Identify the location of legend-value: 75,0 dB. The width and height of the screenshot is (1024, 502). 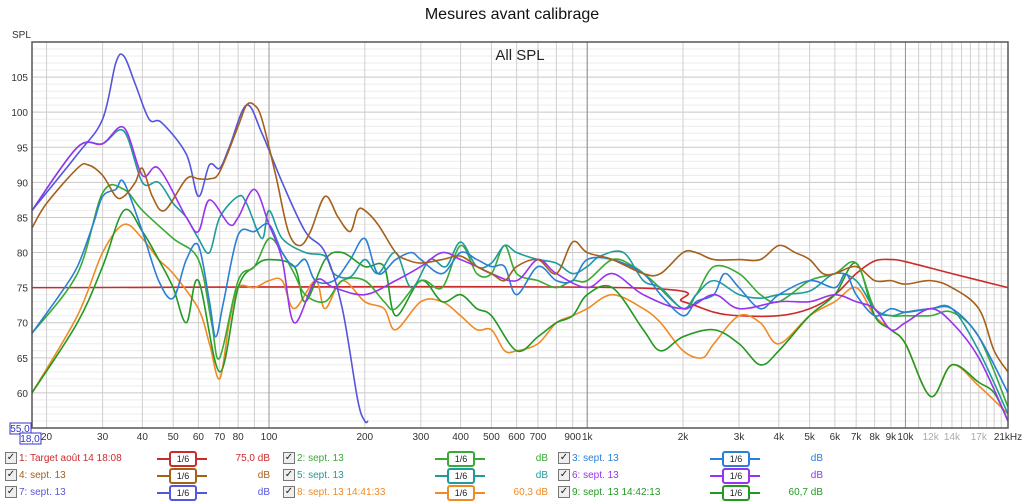
(252, 458).